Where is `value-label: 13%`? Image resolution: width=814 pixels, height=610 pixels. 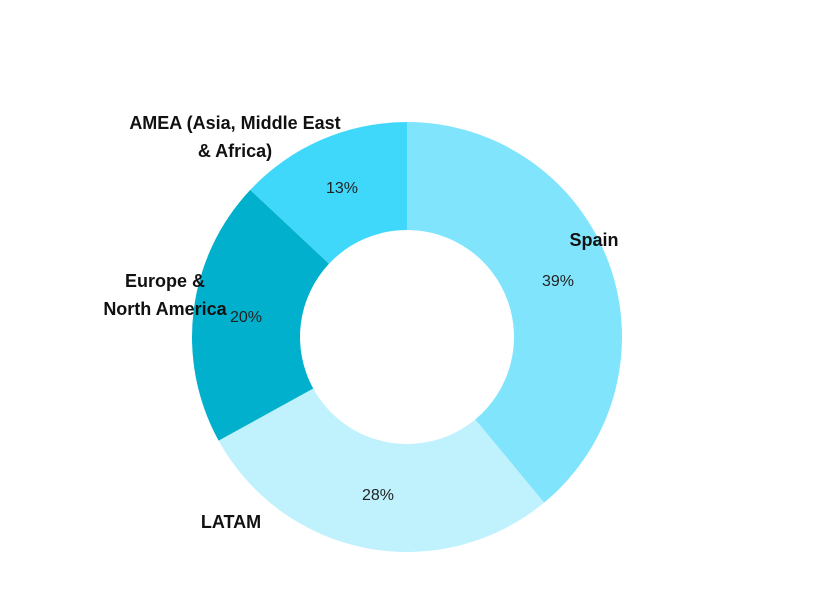 value-label: 13% is located at coordinates (342, 188).